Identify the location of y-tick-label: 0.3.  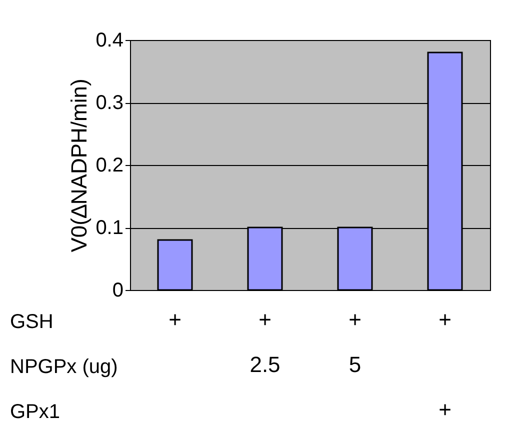
(110, 103).